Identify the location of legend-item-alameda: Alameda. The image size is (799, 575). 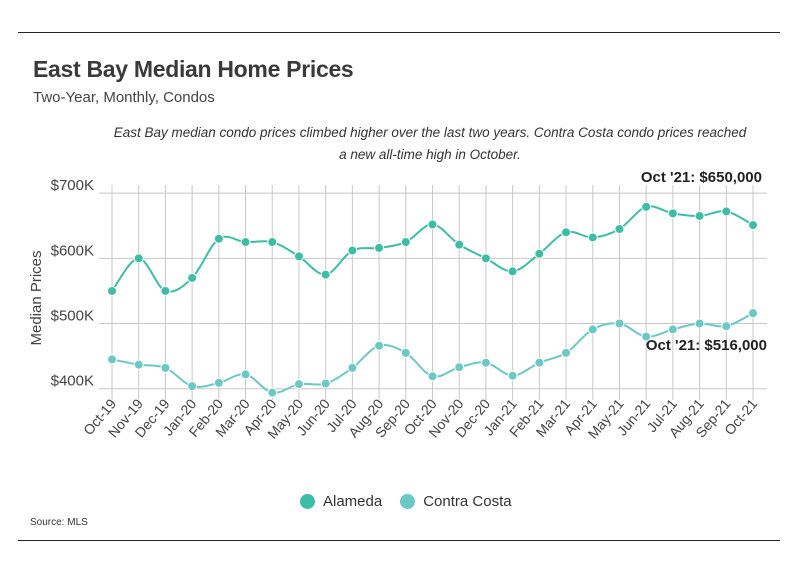
(341, 501).